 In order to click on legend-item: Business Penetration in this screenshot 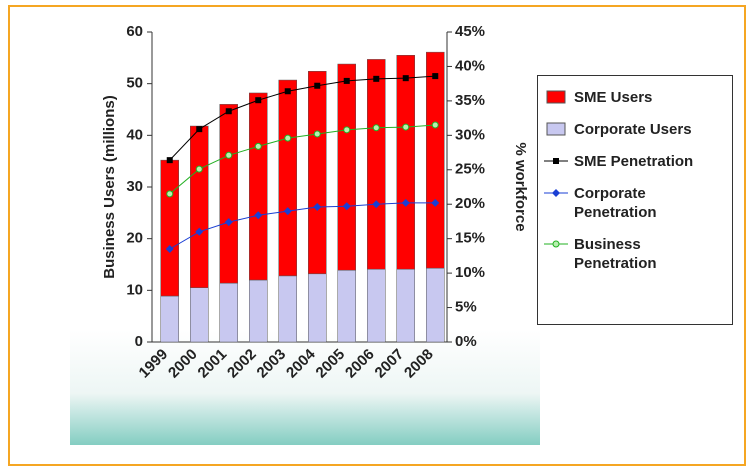, I will do `click(635, 254)`.